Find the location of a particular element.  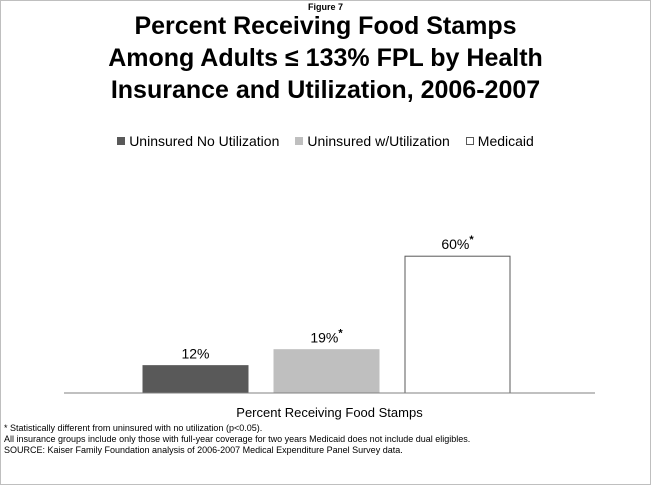

legend-item-uninsured-with-utilization: Uninsured w/Utilization is located at coordinates (372, 141).